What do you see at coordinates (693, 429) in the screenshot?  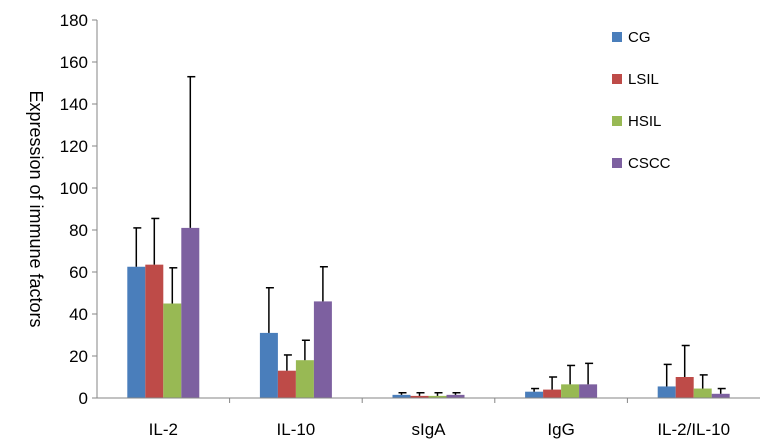 I see `x-tick-label: IL-2/IL-10` at bounding box center [693, 429].